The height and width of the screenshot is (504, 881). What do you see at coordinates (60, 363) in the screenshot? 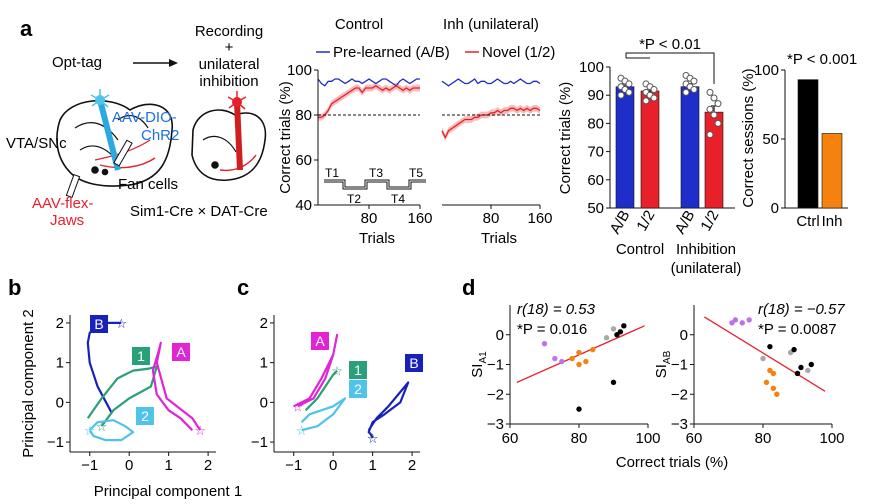
I see `y-tick-label: 1` at bounding box center [60, 363].